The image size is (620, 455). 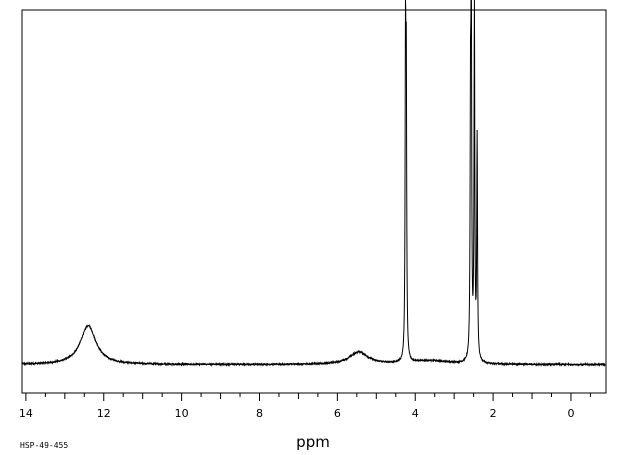 What do you see at coordinates (313, 442) in the screenshot?
I see `x-axis-title: ppm` at bounding box center [313, 442].